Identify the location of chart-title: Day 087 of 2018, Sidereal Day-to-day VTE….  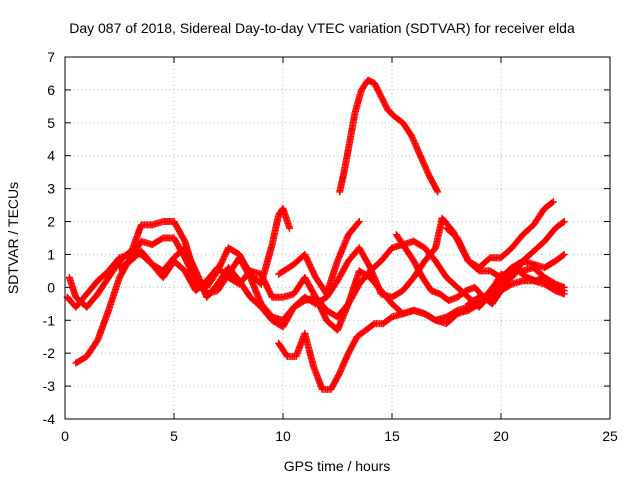
(322, 28).